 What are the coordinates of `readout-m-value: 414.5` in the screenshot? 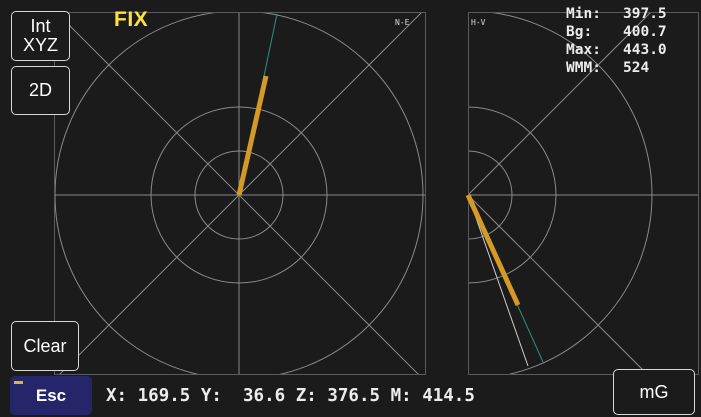 It's located at (448, 396).